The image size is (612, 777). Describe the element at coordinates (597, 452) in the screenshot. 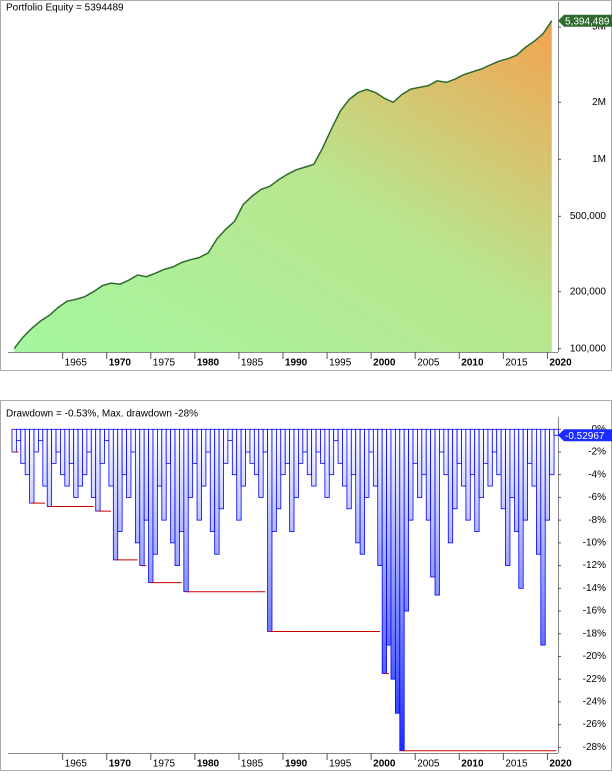

I see `y-tick-label: -2%` at that location.